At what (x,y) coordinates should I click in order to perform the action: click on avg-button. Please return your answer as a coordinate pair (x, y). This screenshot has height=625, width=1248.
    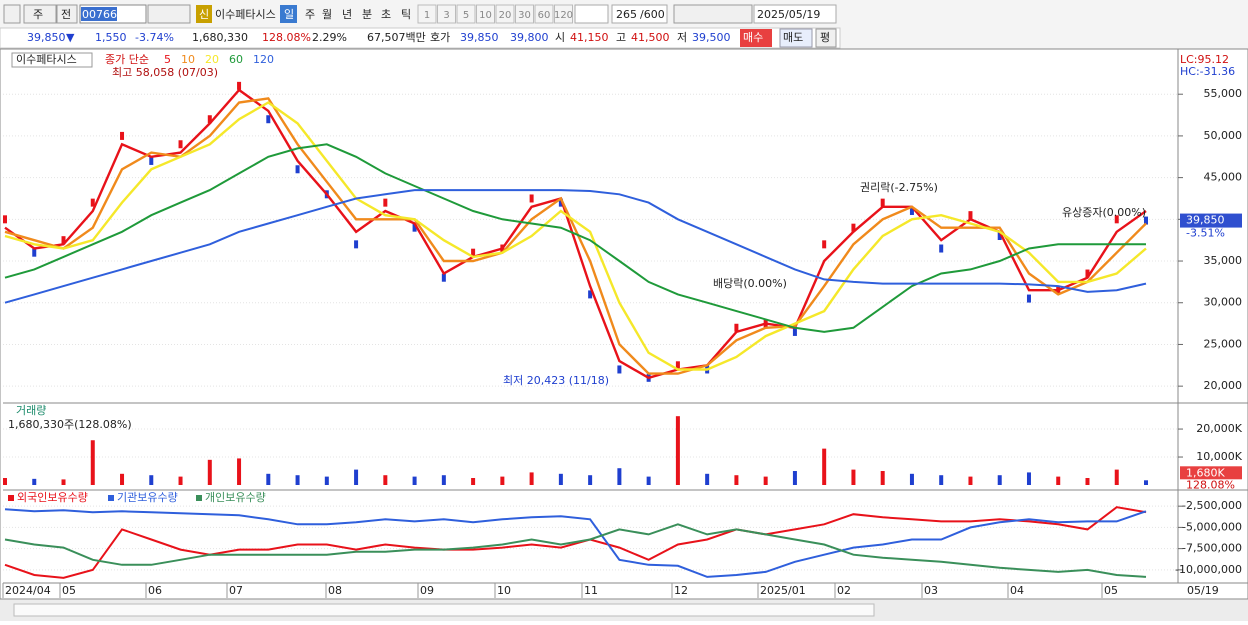
    Looking at the image, I should click on (826, 38).